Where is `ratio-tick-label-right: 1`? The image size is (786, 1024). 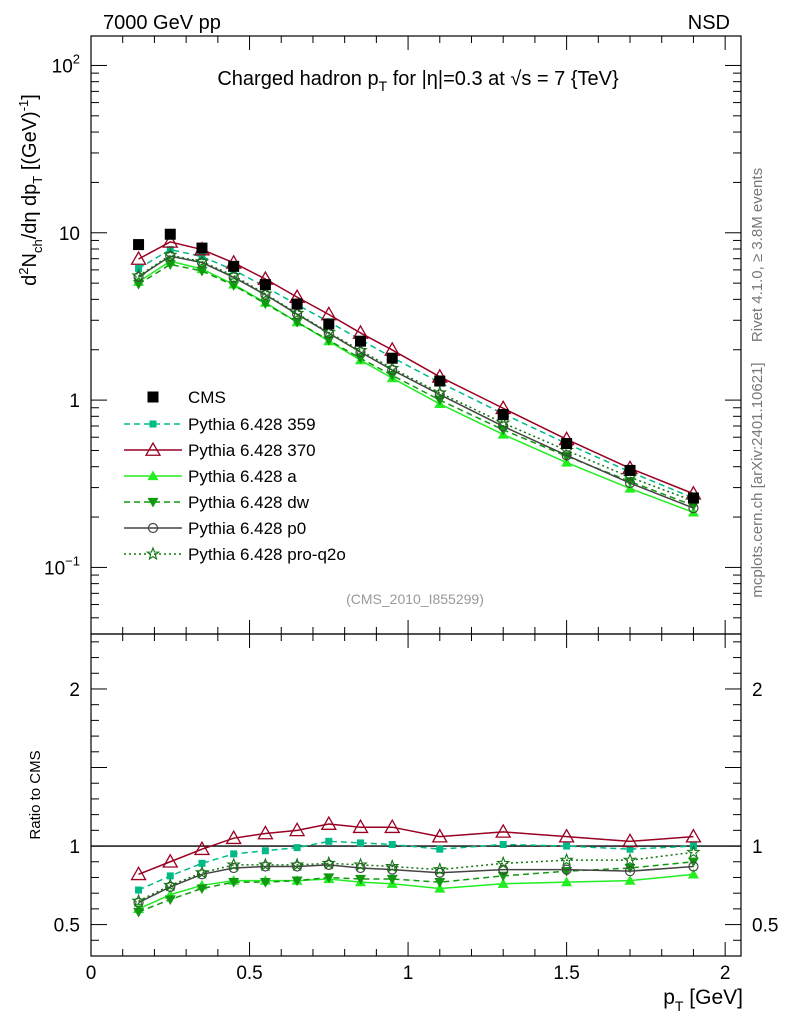
ratio-tick-label-right: 1 is located at coordinates (757, 847).